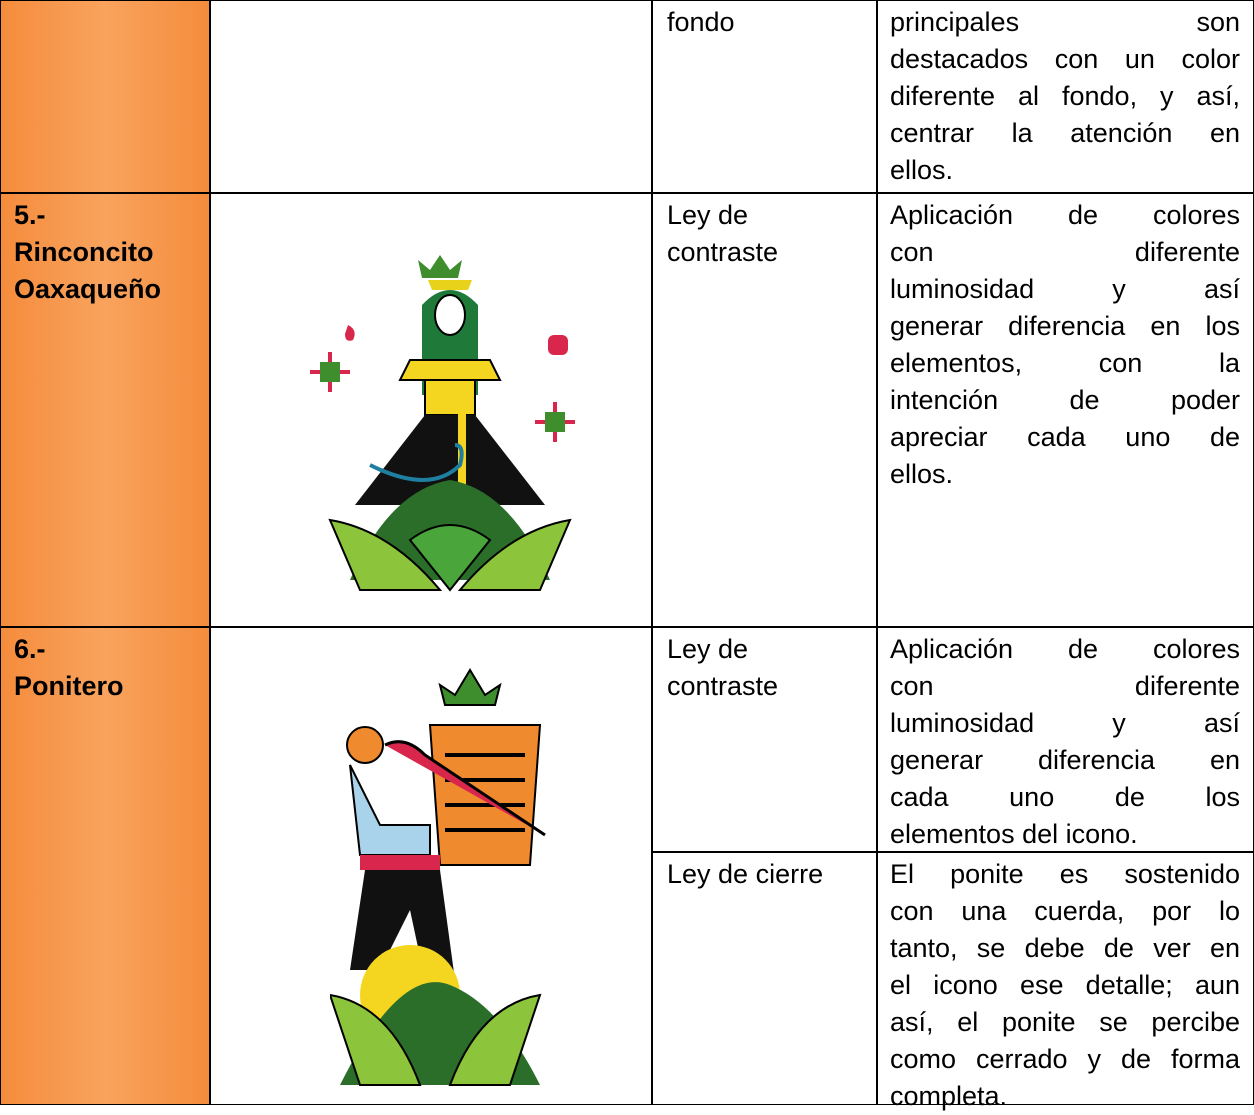 The width and height of the screenshot is (1254, 1115). What do you see at coordinates (88, 289) in the screenshot?
I see `row-name: Oaxaqueño` at bounding box center [88, 289].